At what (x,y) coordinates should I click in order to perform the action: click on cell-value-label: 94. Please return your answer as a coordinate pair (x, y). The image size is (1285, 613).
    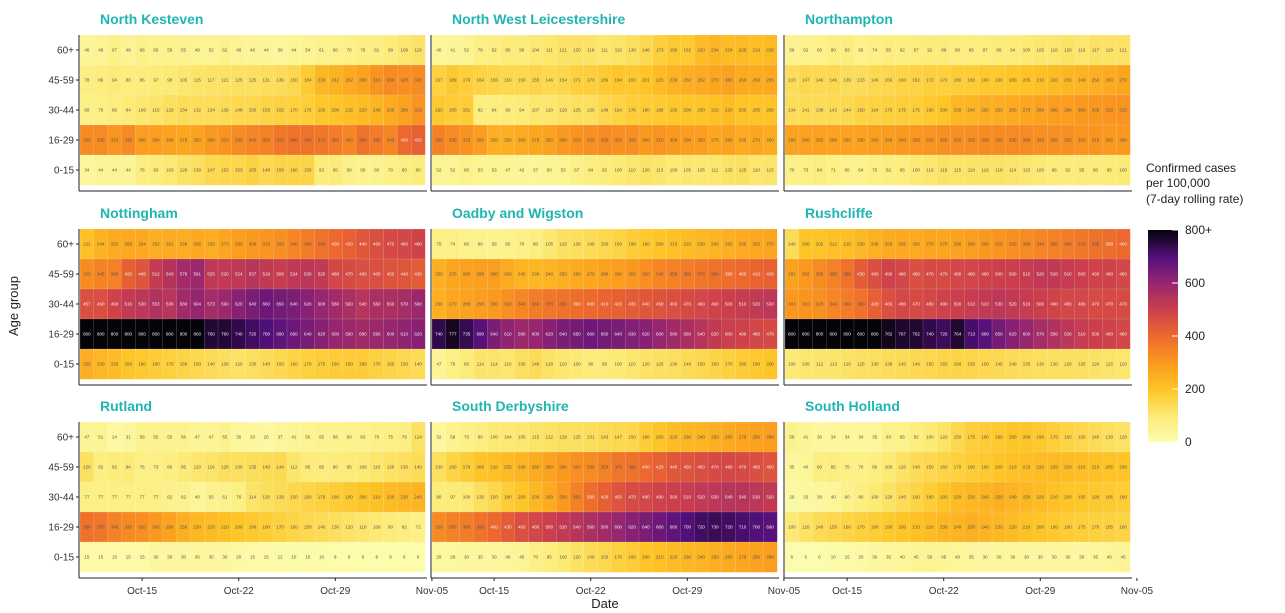
    Looking at the image, I should click on (1013, 50).